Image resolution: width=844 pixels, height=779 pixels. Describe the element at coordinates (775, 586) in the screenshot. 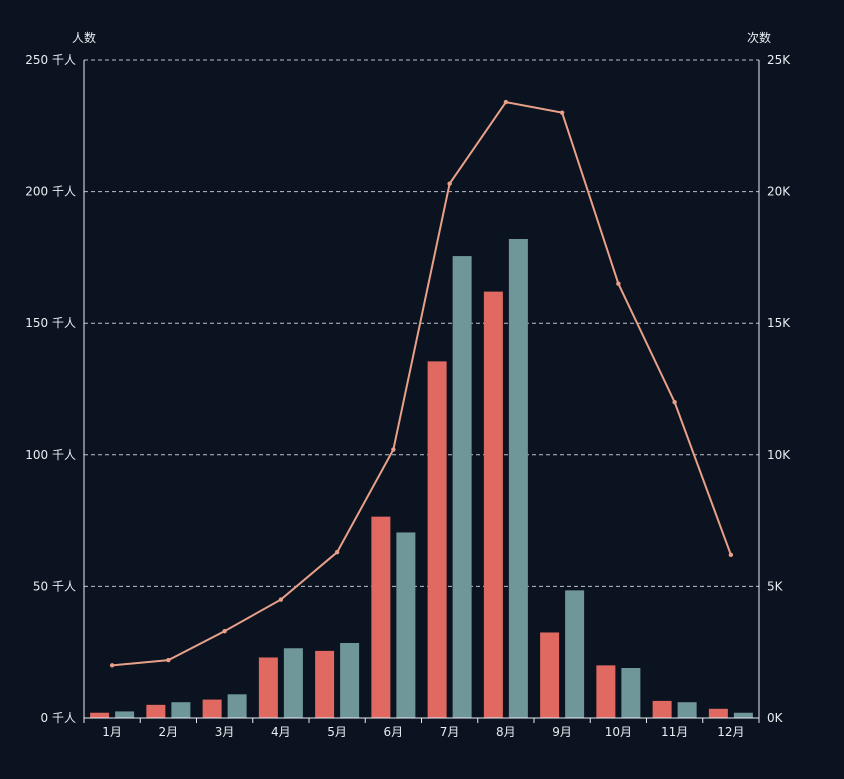

I see `y-right-tick-label: 5K` at that location.